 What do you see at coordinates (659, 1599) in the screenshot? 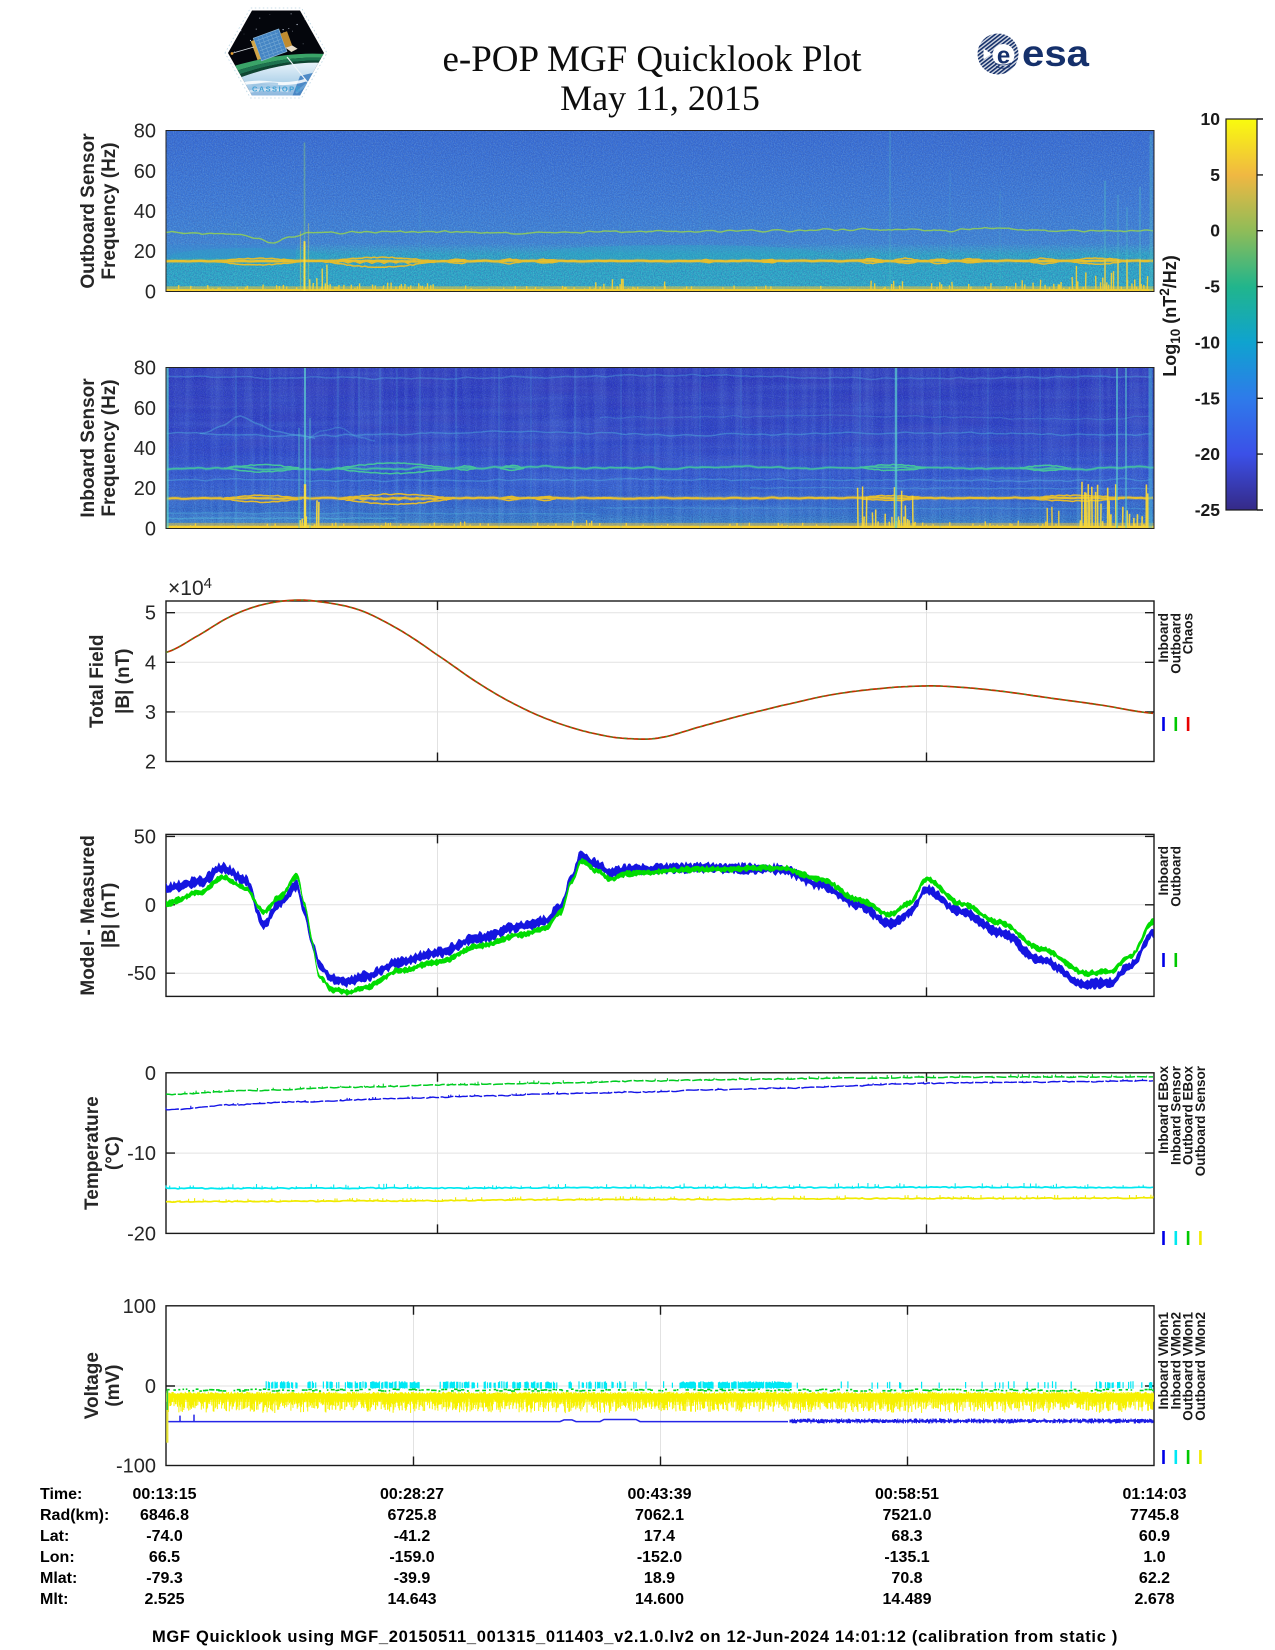
I see `svg-text: 14.600` at bounding box center [659, 1599].